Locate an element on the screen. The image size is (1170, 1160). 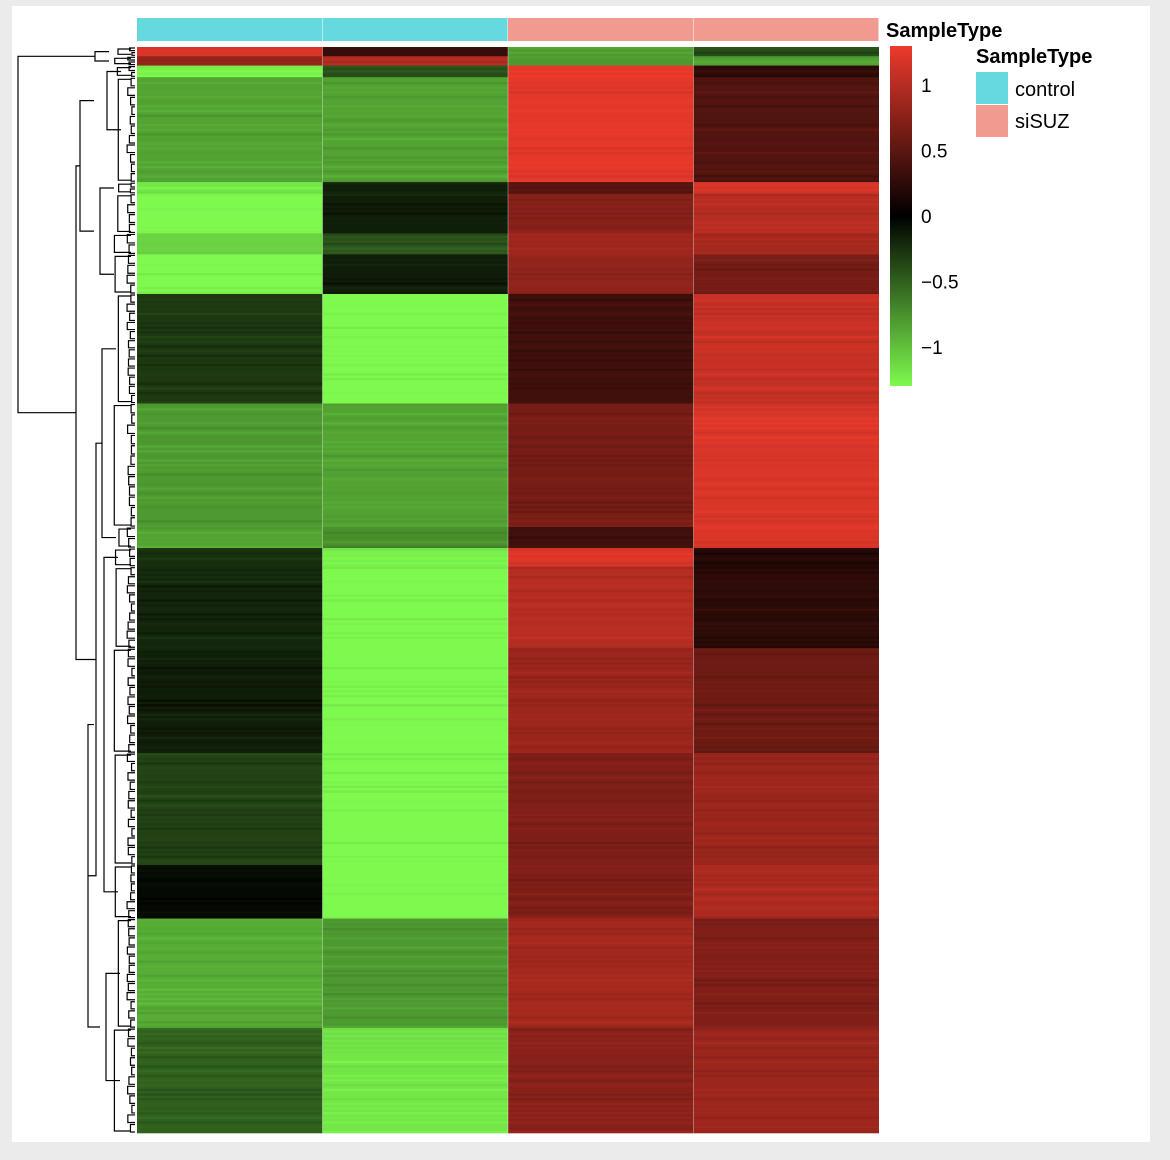
dendrogram-top-join is located at coordinates (101, 56).